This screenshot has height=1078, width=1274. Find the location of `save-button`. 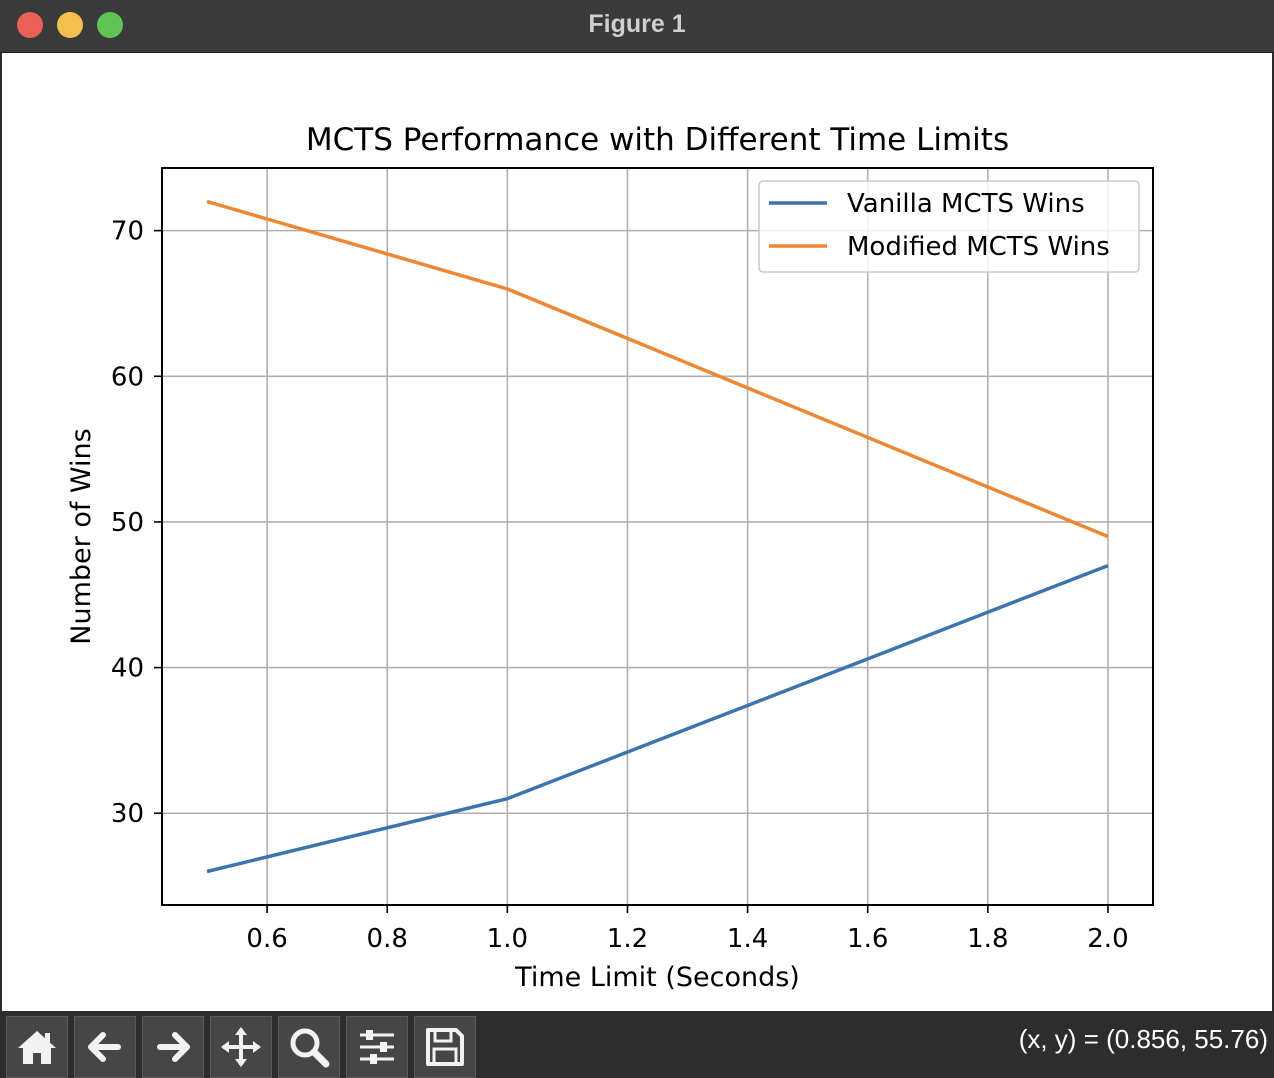

save-button is located at coordinates (445, 1047).